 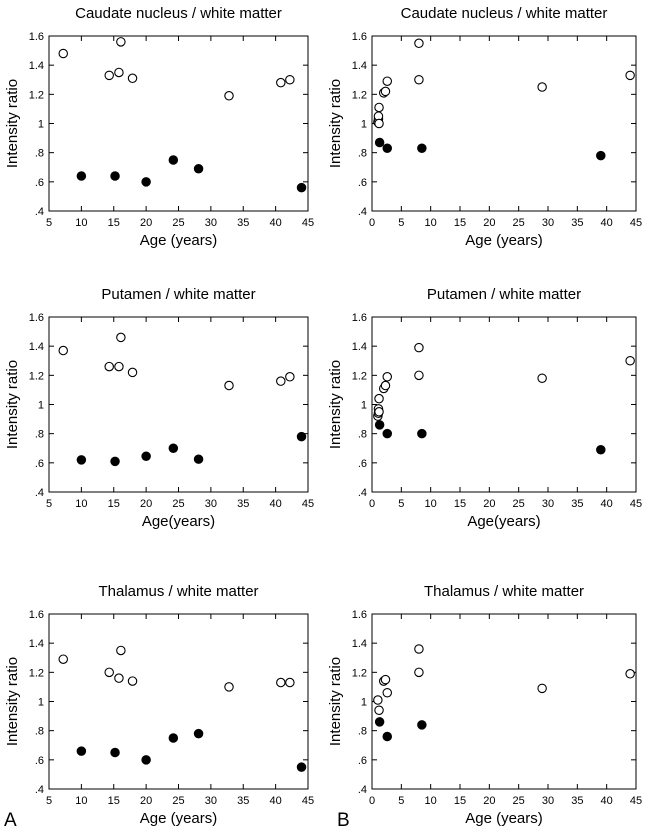 What do you see at coordinates (343, 820) in the screenshot?
I see `panel-letter-b: B` at bounding box center [343, 820].